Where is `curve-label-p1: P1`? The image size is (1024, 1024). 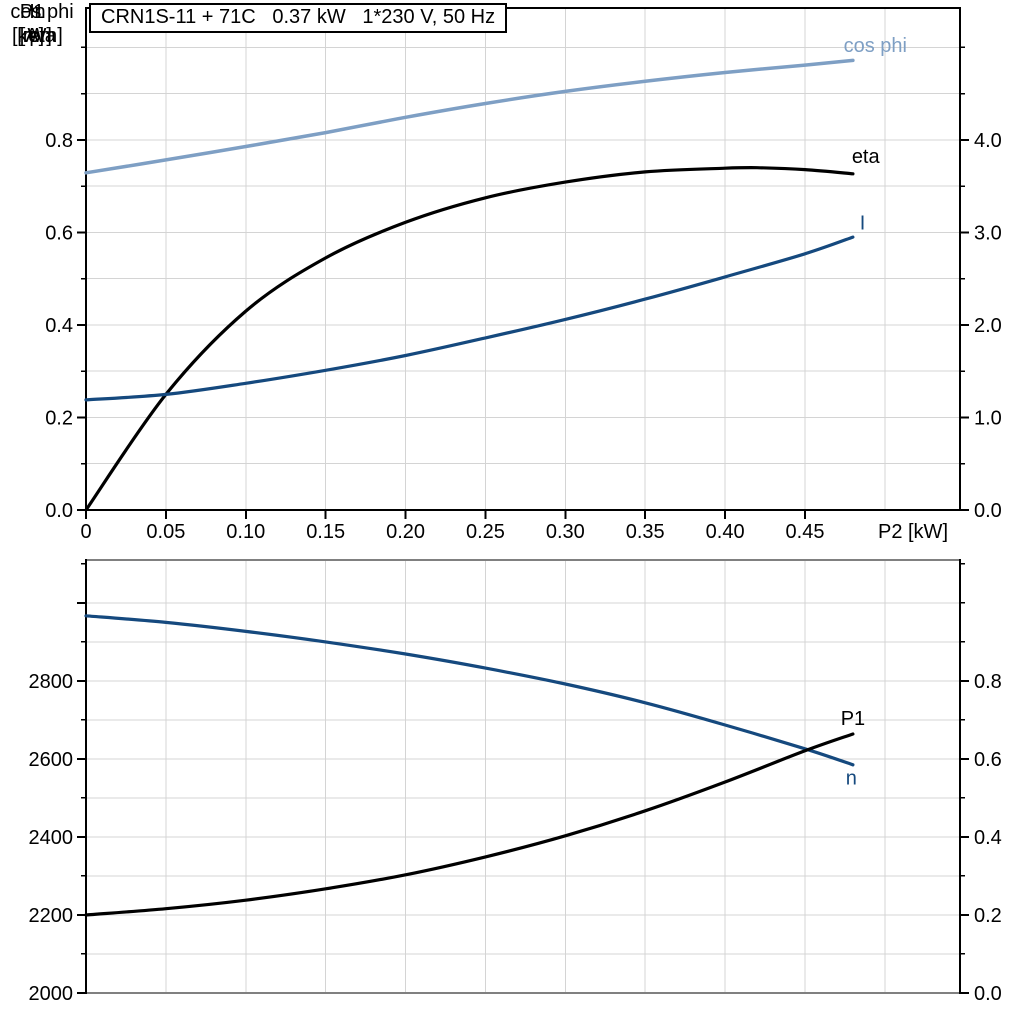
curve-label-p1: P1 is located at coordinates (853, 719).